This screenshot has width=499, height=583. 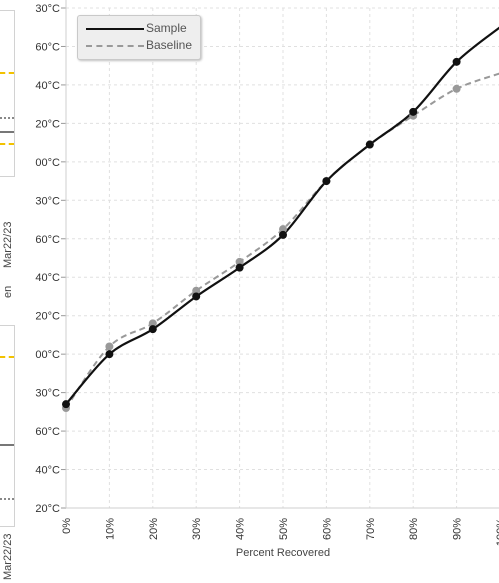 I want to click on legend-label-sample: Sample, so click(x=166, y=28).